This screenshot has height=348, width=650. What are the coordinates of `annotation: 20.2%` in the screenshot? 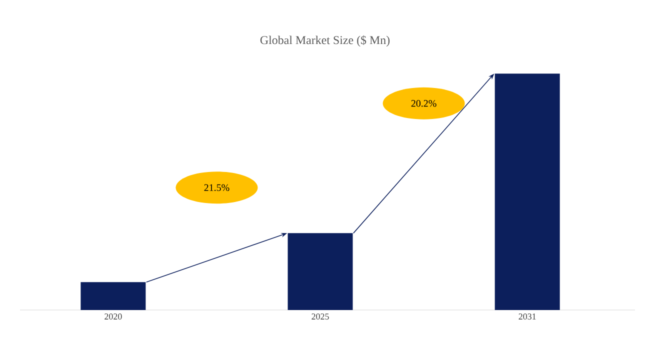 It's located at (423, 103).